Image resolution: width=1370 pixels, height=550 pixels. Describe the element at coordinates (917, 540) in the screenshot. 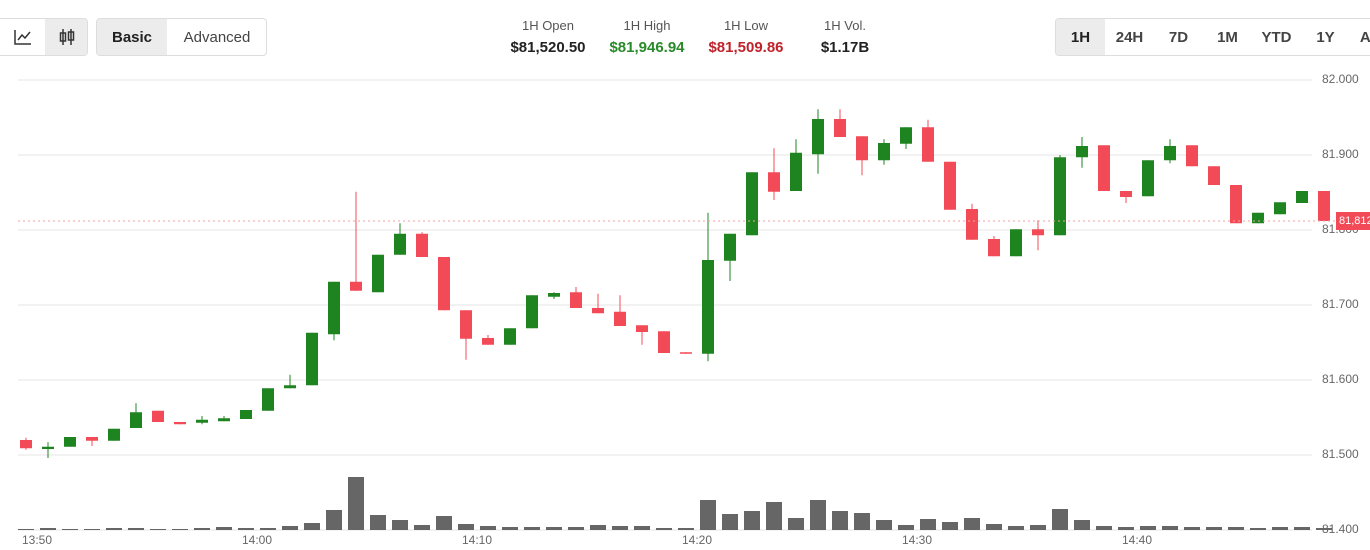

I see `x-tick-label: 14:30` at that location.